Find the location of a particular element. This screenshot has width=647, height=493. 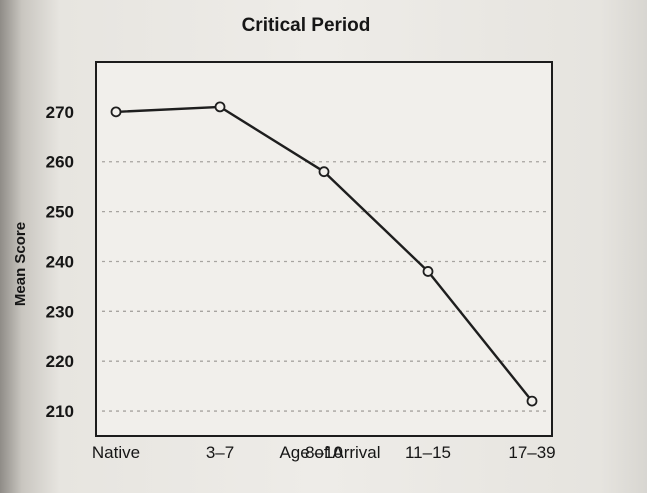

y-axis-ticks: 210 220 230 240 250 260 270 is located at coordinates (60, 262).